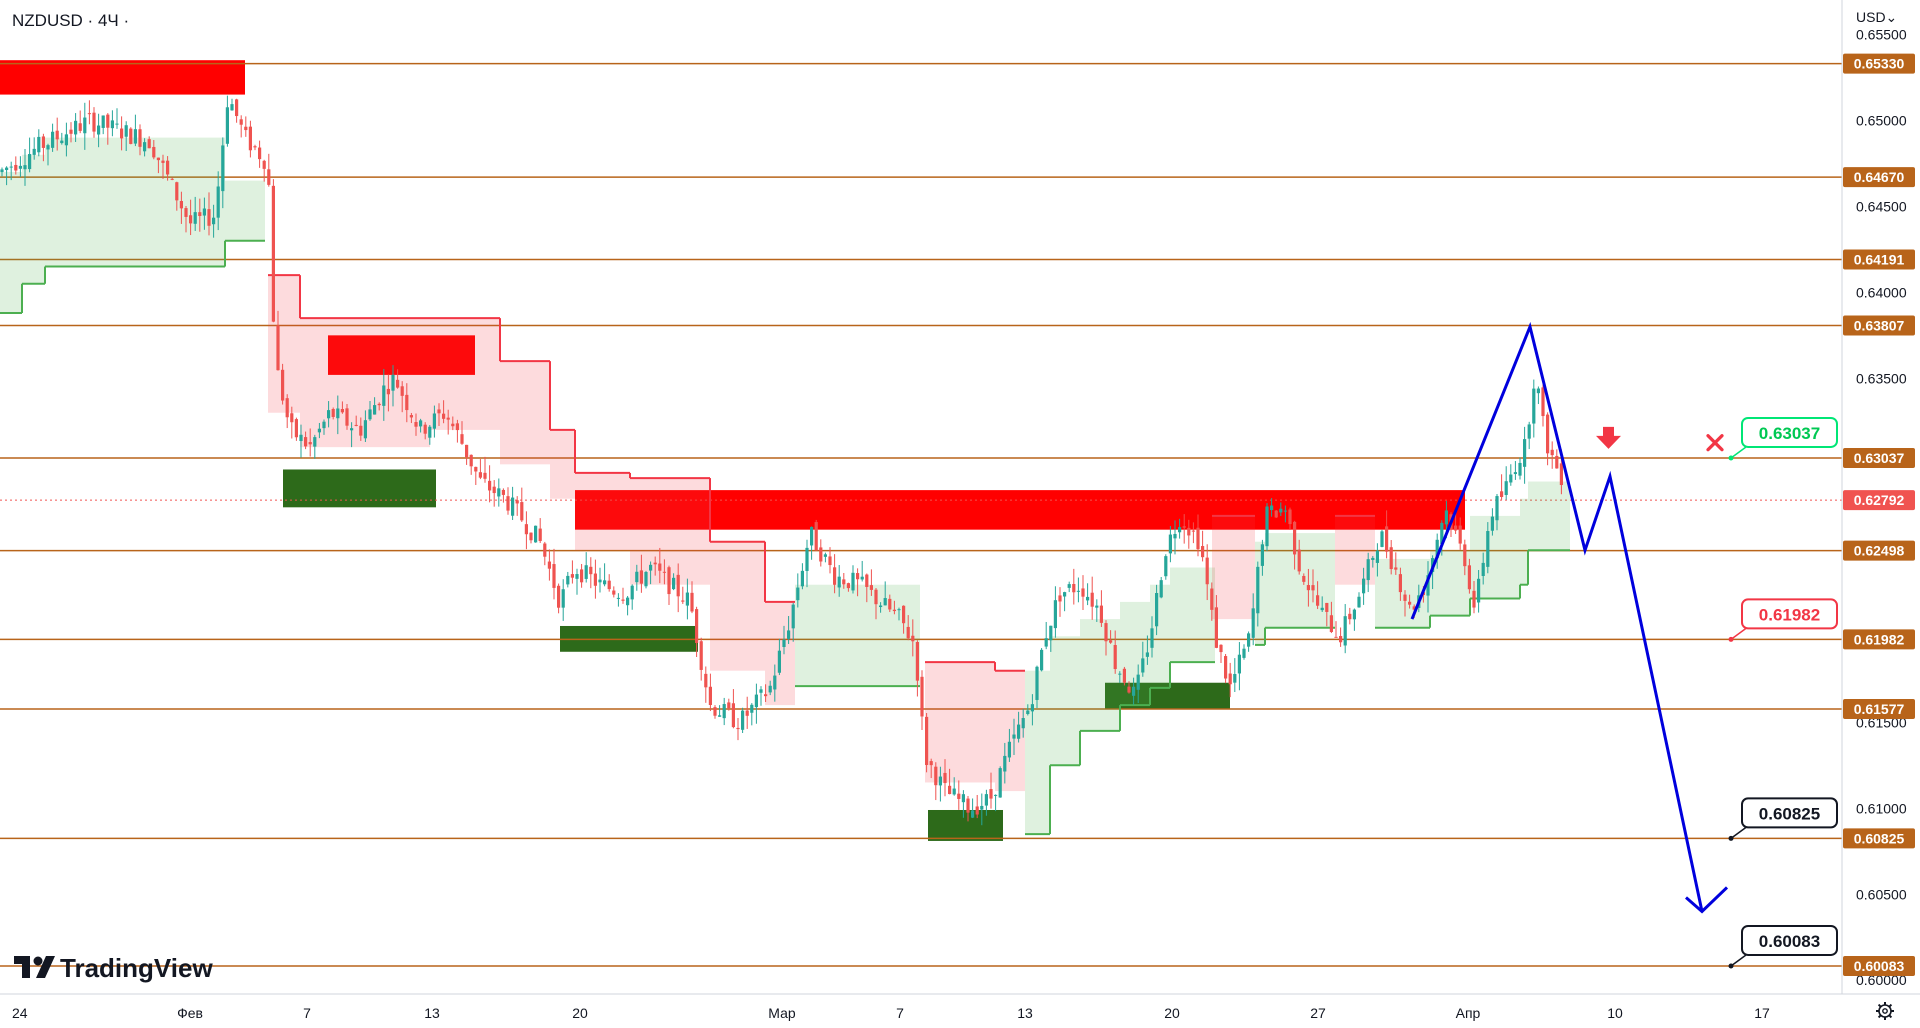 This screenshot has height=1028, width=1920. What do you see at coordinates (782, 1013) in the screenshot?
I see `time-tick-label: Мар` at bounding box center [782, 1013].